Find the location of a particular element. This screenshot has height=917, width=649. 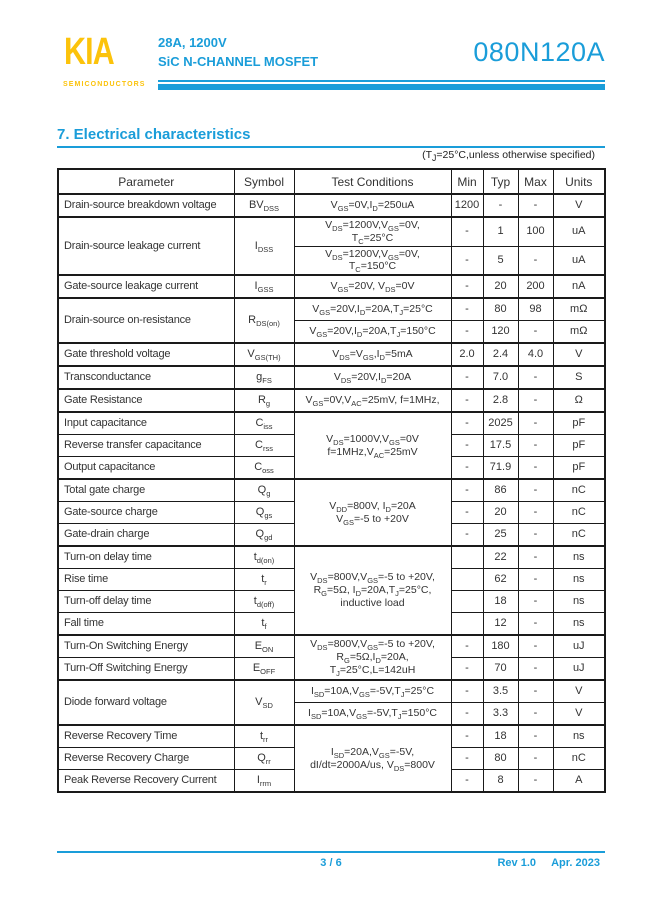

logo-subtext: SEMICONDUCTORS is located at coordinates (104, 84).